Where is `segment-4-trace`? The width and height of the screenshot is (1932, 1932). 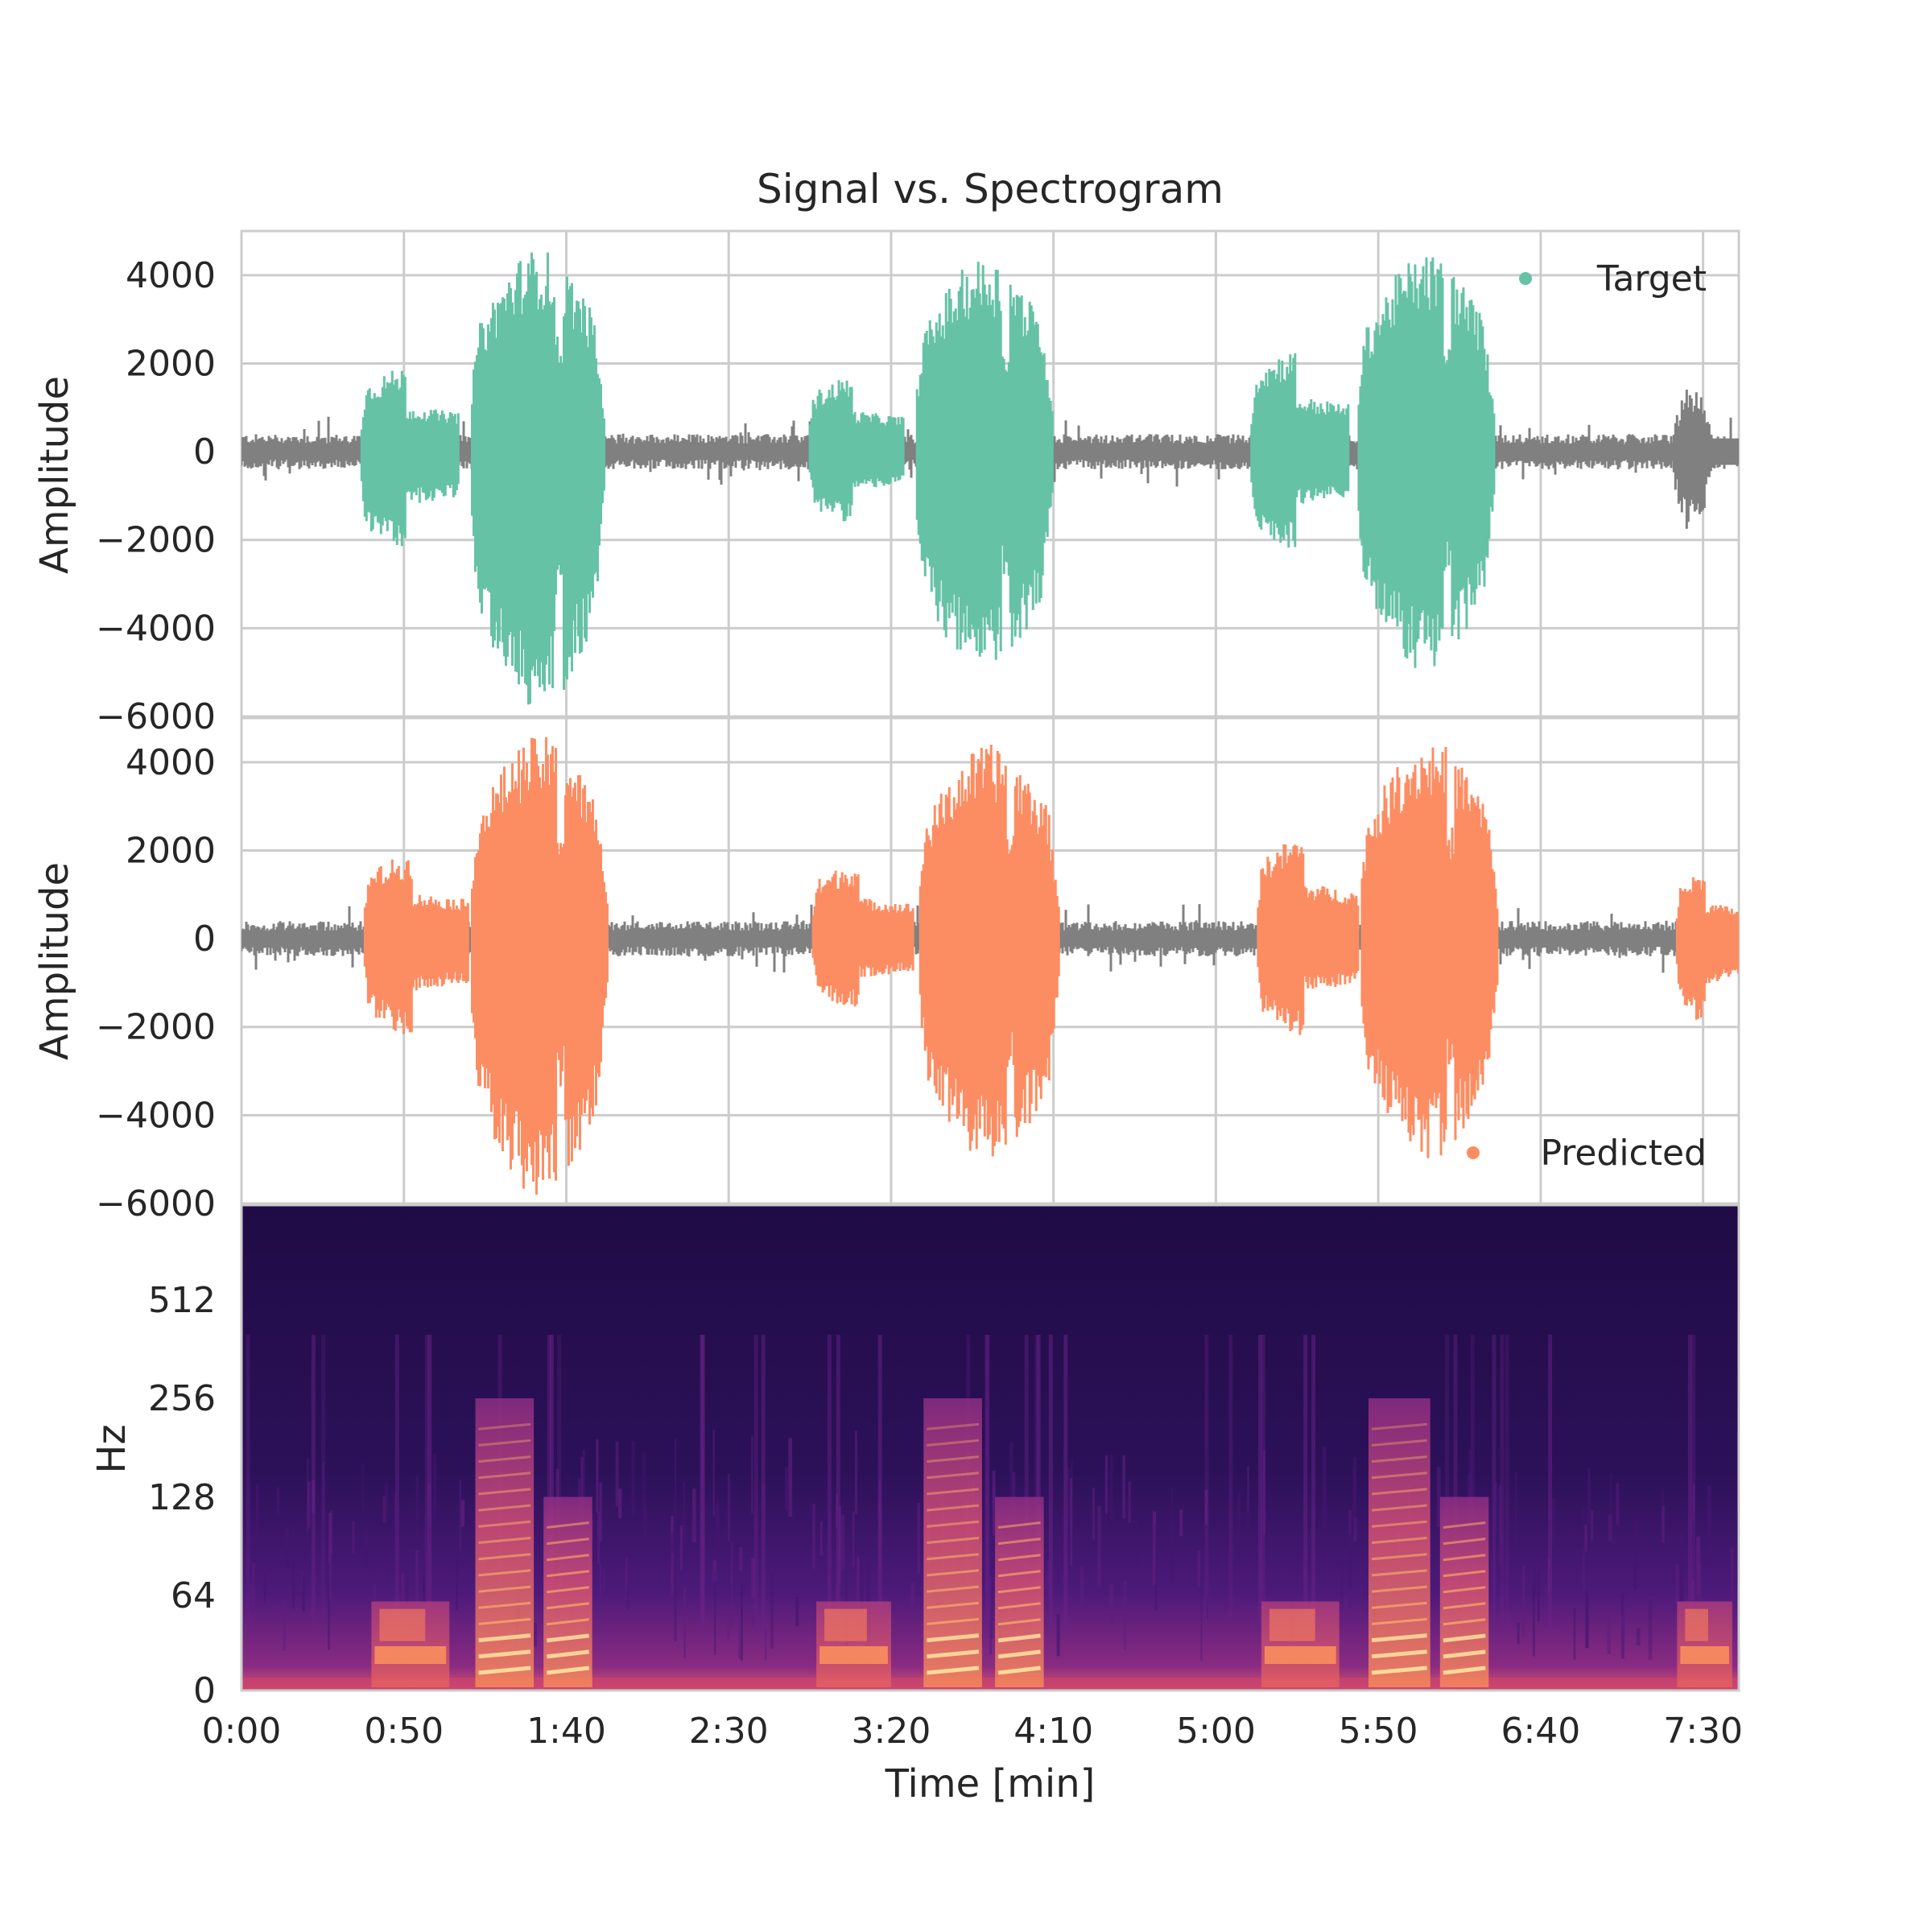 segment-4-trace is located at coordinates (984, 461).